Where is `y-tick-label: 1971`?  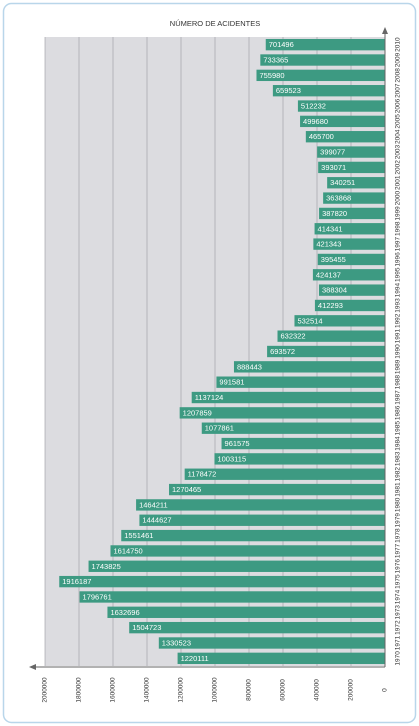
y-tick-label: 1971 is located at coordinates (398, 642).